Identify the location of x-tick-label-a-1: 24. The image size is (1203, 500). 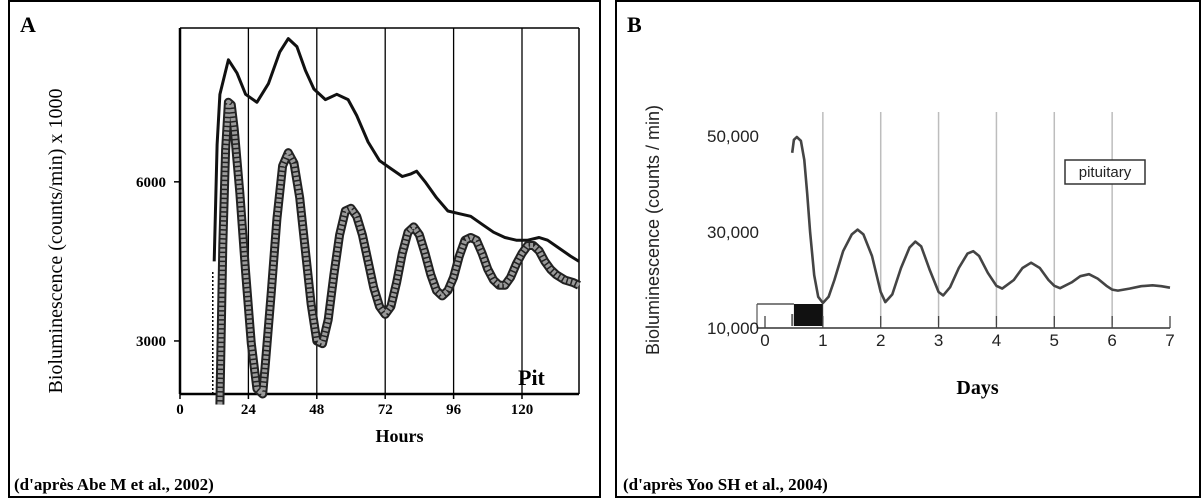
(249, 410).